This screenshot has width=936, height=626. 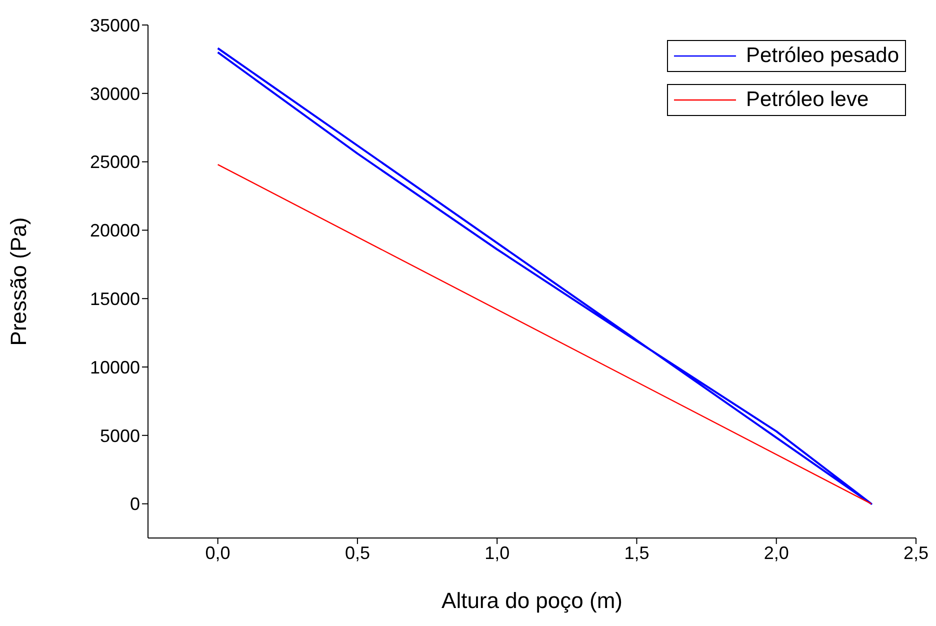 What do you see at coordinates (916, 552) in the screenshot?
I see `x-tick-label: 2,5` at bounding box center [916, 552].